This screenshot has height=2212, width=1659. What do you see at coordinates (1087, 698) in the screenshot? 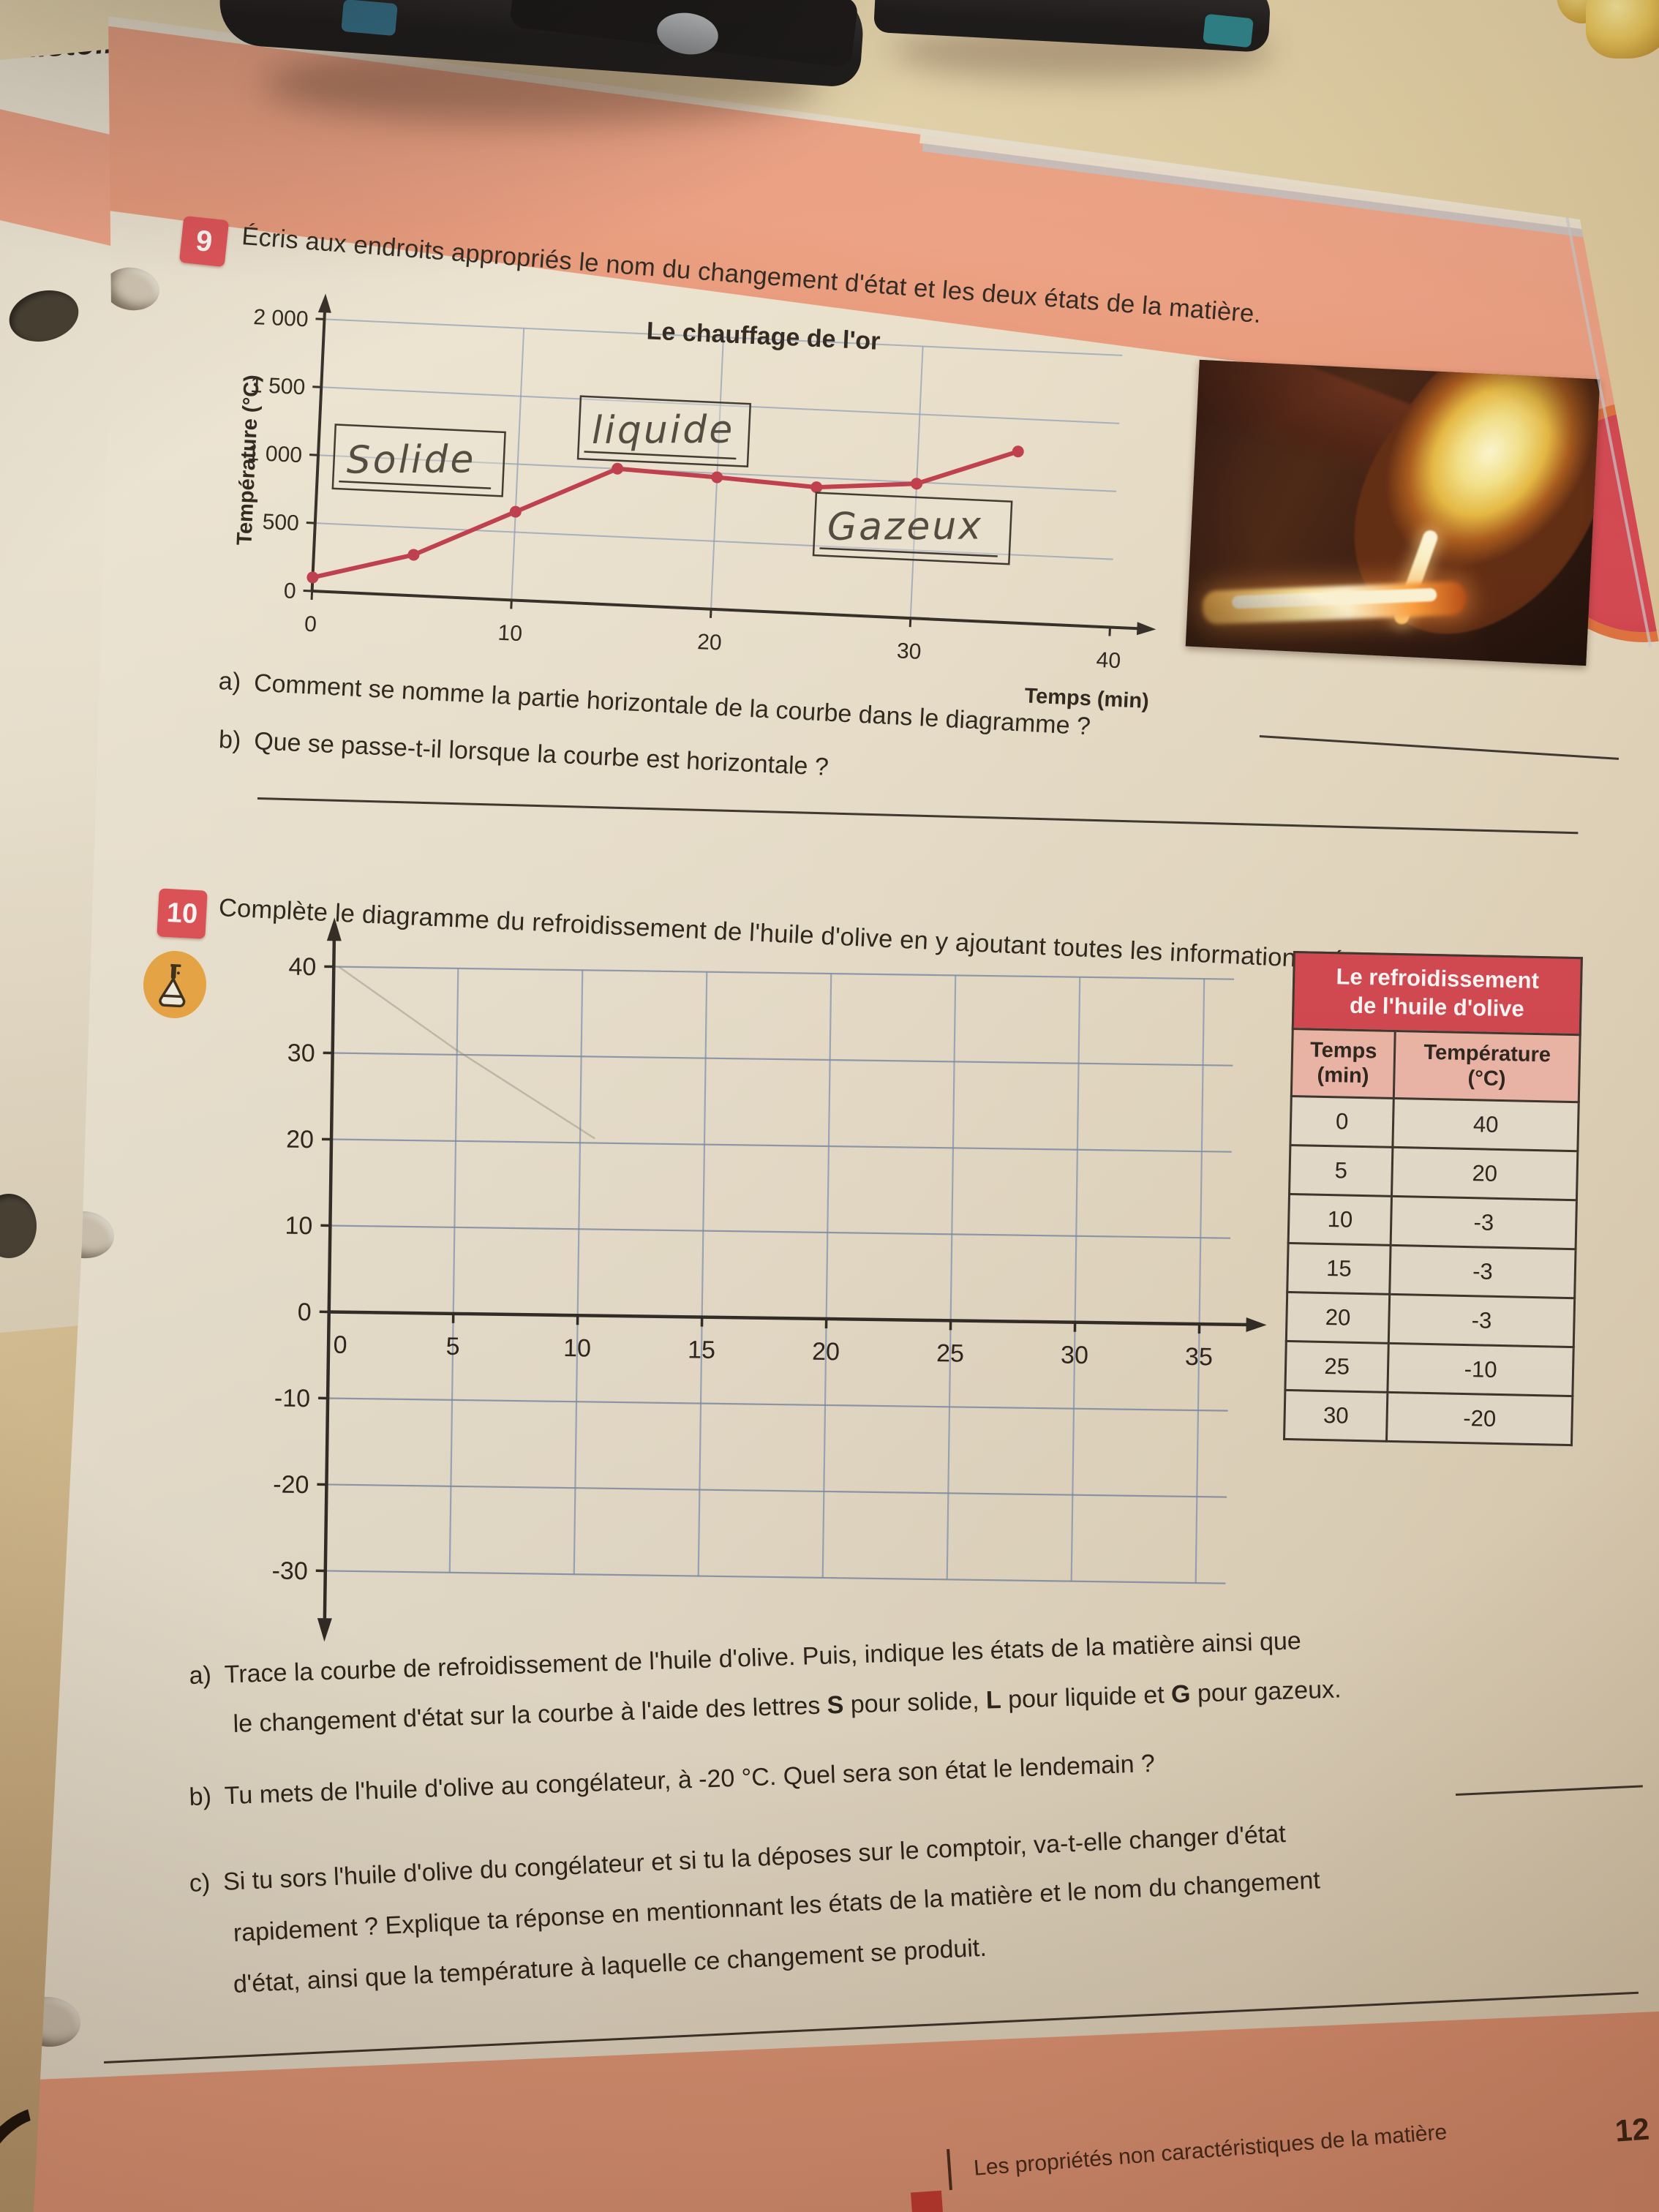
I see `svg-text: Temps (min)` at bounding box center [1087, 698].